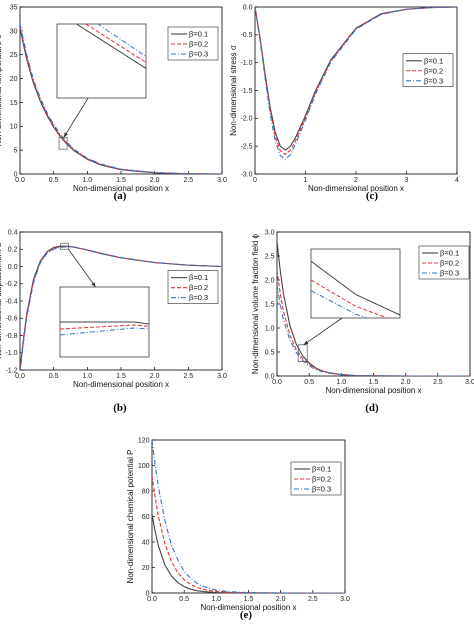 This screenshot has width=474, height=625. I want to click on y-axis-label: Non-dimensional chemical potential P, so click(130, 517).